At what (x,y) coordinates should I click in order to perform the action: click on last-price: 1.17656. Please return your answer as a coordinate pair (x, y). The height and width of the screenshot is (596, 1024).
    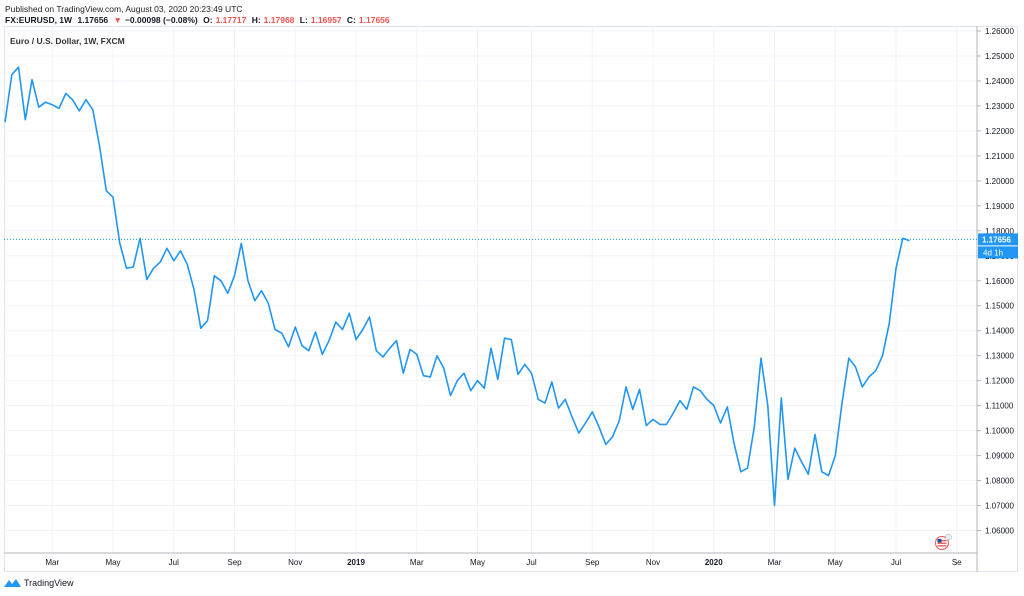
    Looking at the image, I should click on (93, 20).